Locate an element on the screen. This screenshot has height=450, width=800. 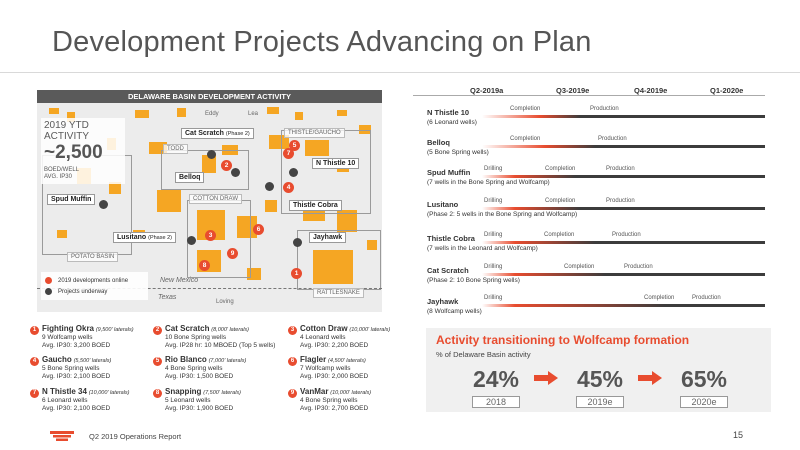
todd-outline is located at coordinates (205, 170).